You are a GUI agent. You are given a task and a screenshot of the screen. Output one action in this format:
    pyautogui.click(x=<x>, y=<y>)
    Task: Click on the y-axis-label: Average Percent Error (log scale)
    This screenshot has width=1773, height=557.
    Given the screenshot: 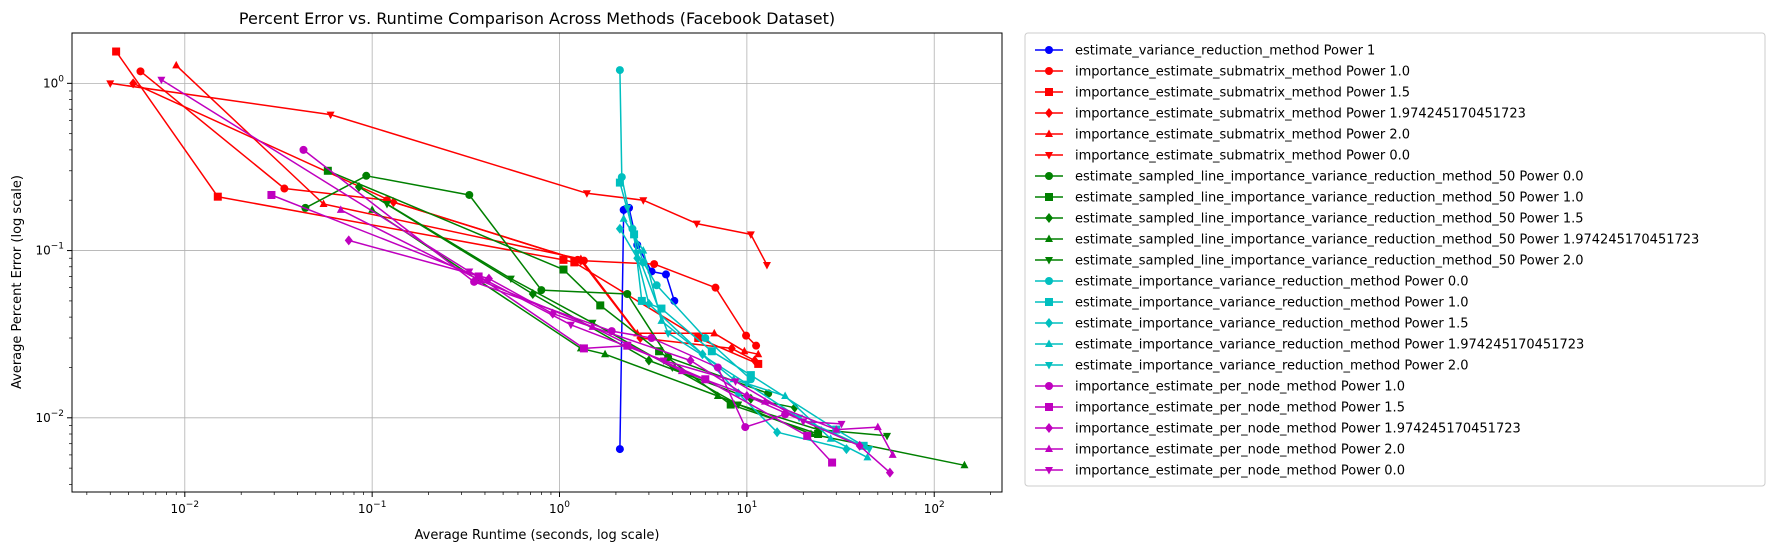 What is the action you would take?
    pyautogui.click(x=17, y=282)
    